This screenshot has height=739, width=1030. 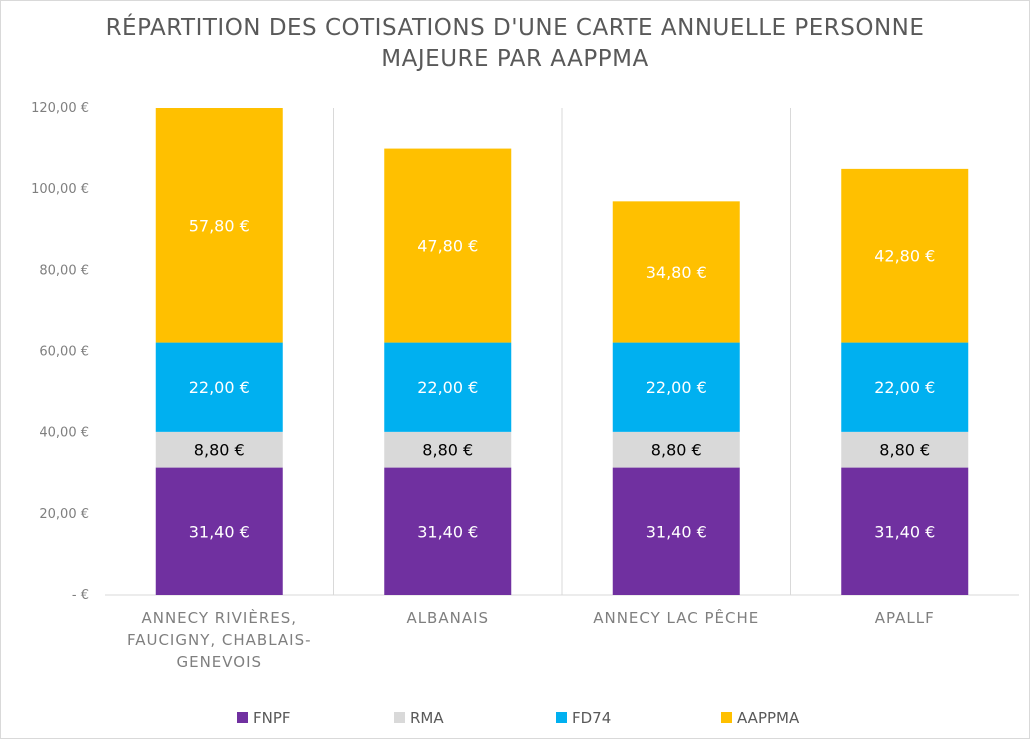 I want to click on legend-swatch-rma, so click(x=399, y=717).